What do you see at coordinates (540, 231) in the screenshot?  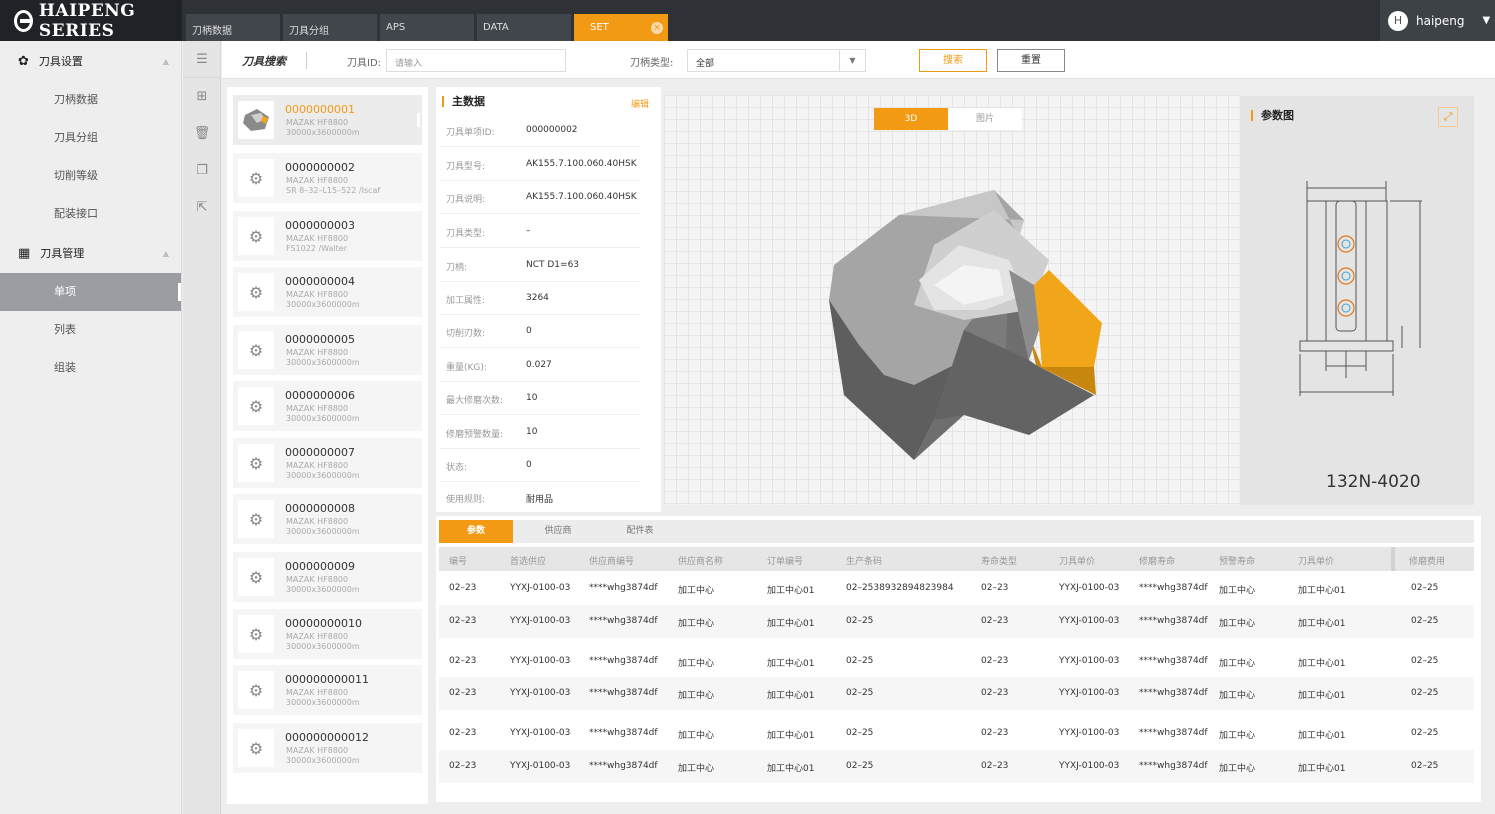 I see `field-row: 刀具类型: –` at bounding box center [540, 231].